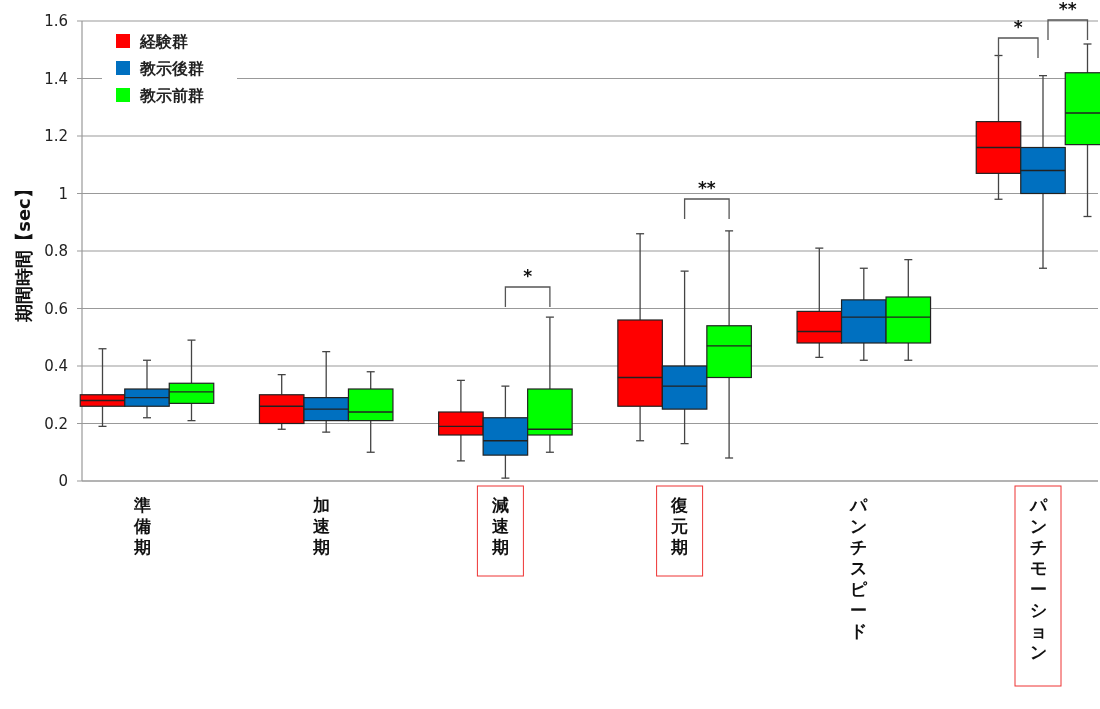 This screenshot has height=709, width=1100. What do you see at coordinates (1038, 578) in the screenshot?
I see `x-tick-label: パンチモーション` at bounding box center [1038, 578].